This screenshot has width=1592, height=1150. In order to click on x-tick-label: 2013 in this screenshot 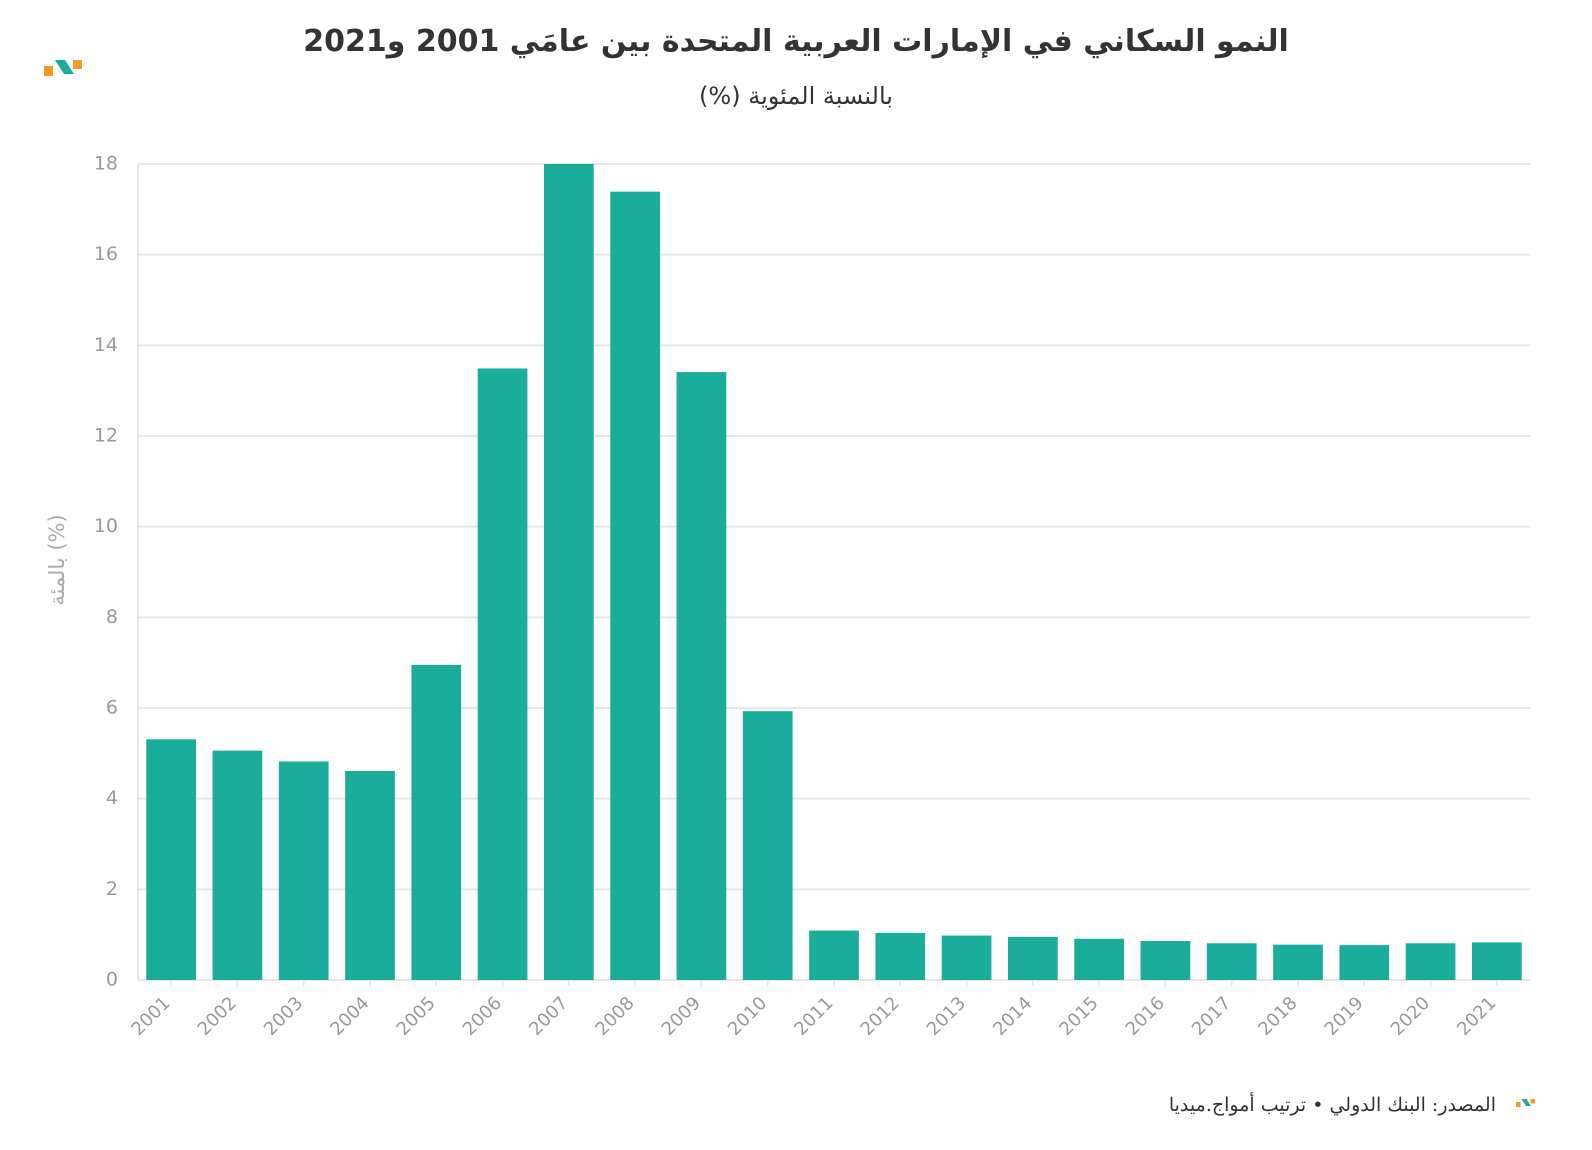, I will do `click(946, 1016)`.